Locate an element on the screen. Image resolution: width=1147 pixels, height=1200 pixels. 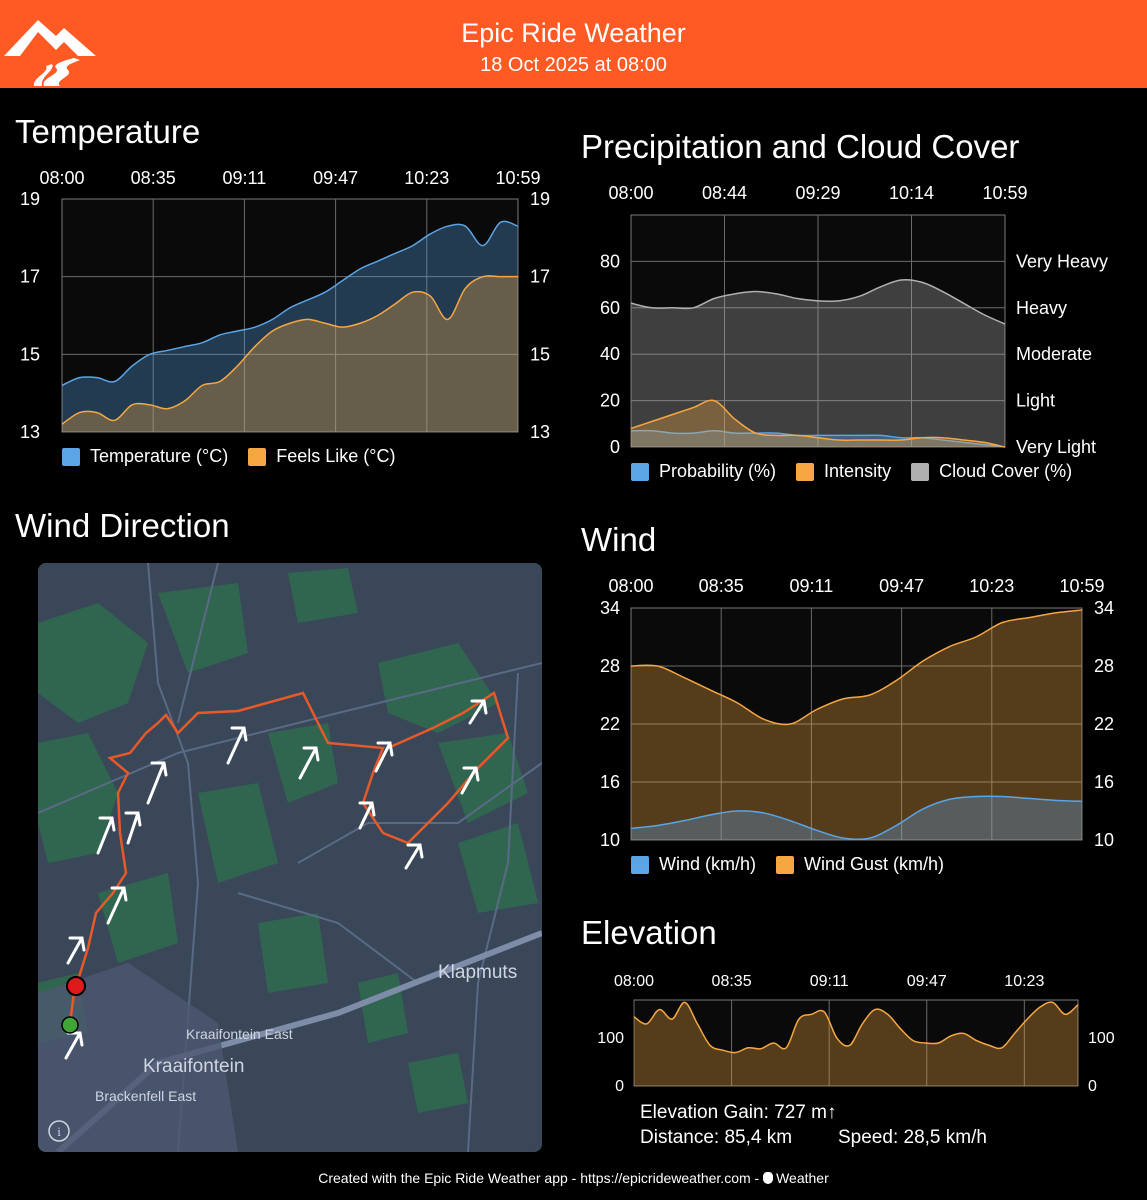
y-tick-label: 19 is located at coordinates (30, 199).